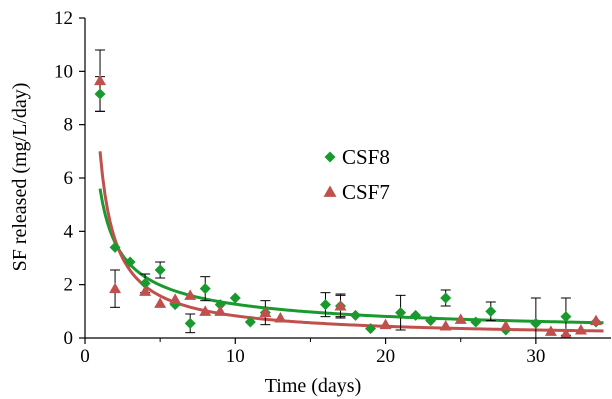  What do you see at coordinates (235, 356) in the screenshot?
I see `x-tick-label: 10` at bounding box center [235, 356].